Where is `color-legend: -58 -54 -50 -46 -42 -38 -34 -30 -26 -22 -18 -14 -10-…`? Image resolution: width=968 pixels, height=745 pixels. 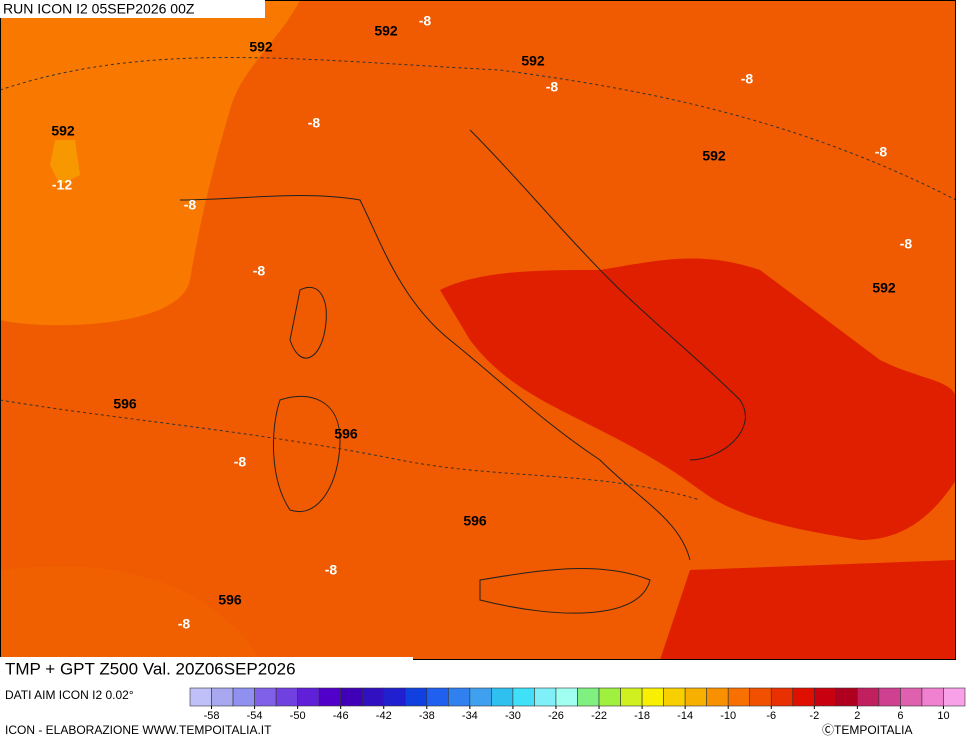 color-legend: -58 -54 -50 -46 -42 -38 -34 -30 -26 -22 -18 -14 -10-… is located at coordinates (577, 704).